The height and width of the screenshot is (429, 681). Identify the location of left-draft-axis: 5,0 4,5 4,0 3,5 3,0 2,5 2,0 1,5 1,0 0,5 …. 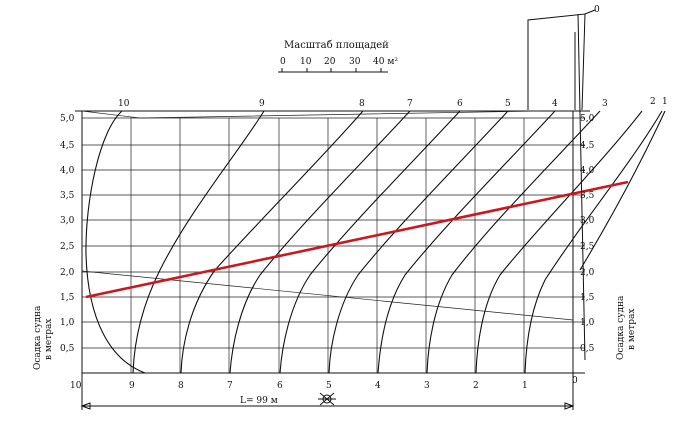
(54, 242).